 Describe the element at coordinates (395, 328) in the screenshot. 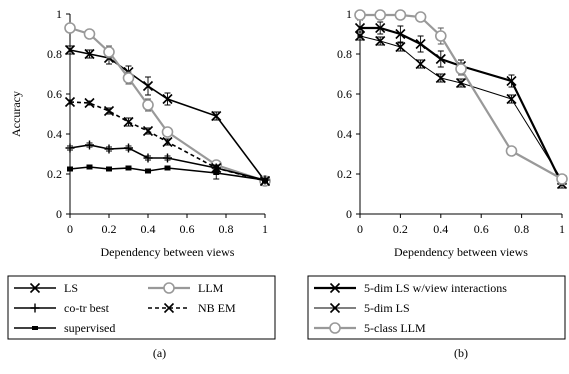

I see `legend-label: 5-class LLM` at that location.